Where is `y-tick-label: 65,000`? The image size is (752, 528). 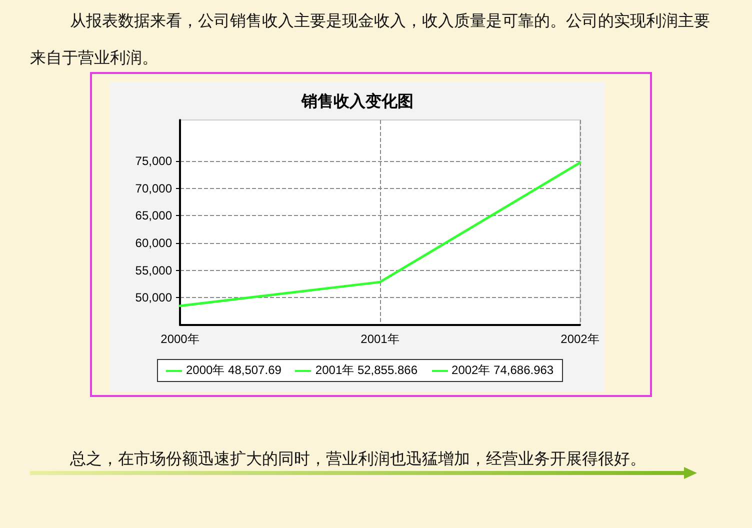
y-tick-label: 65,000 is located at coordinates (153, 215).